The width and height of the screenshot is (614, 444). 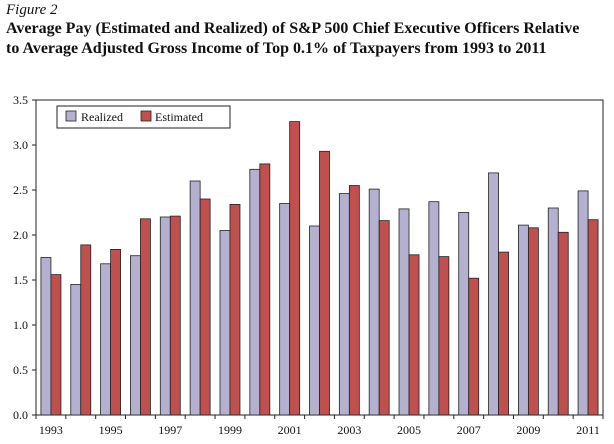 I want to click on bar-estimated-1998, so click(x=205, y=307).